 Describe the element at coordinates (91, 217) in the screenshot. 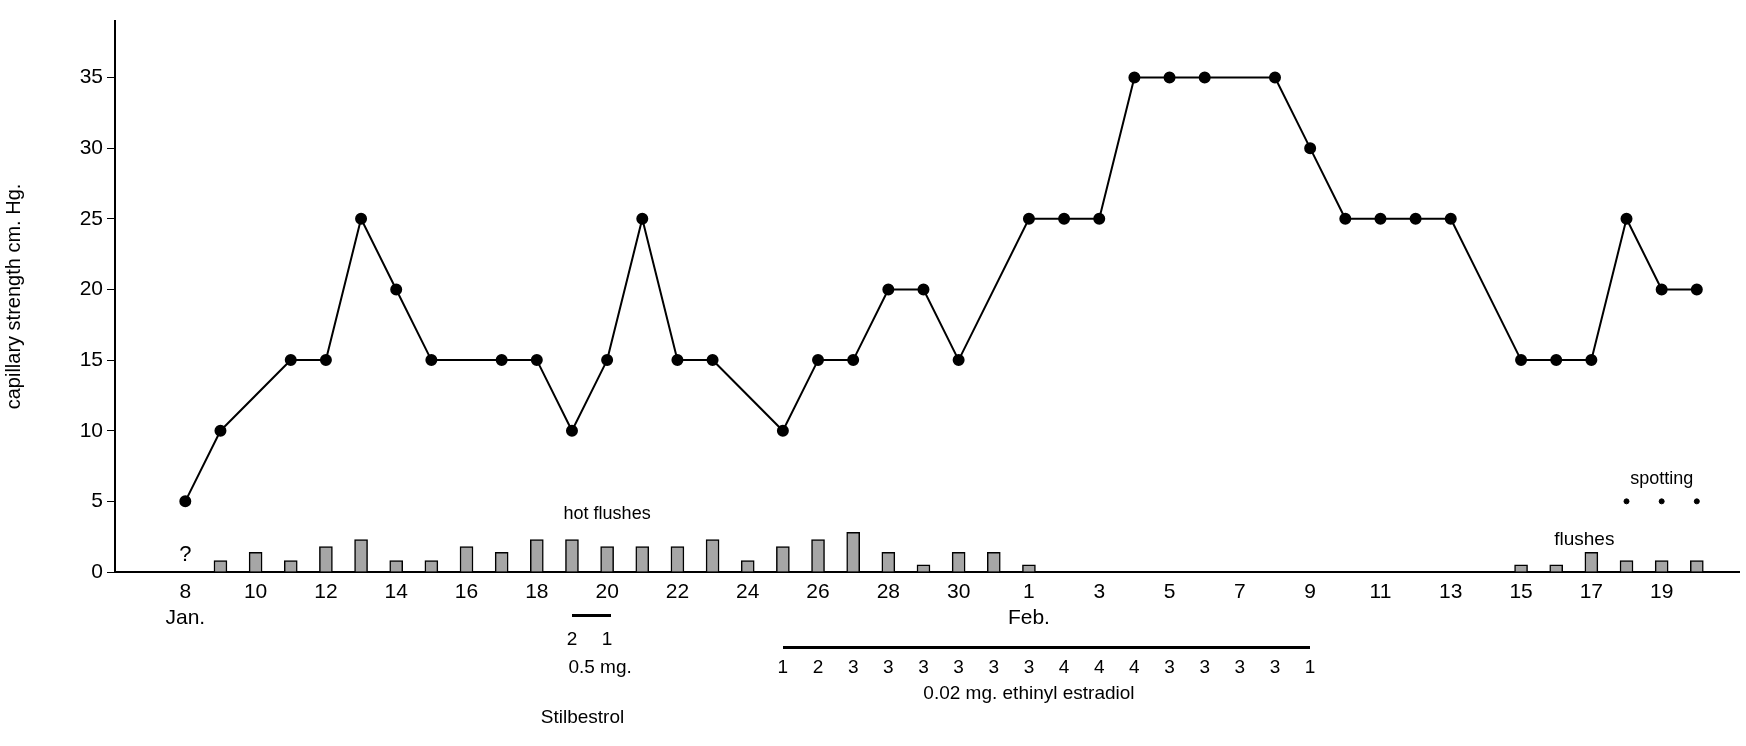

I see `y-tick-label: 25` at that location.